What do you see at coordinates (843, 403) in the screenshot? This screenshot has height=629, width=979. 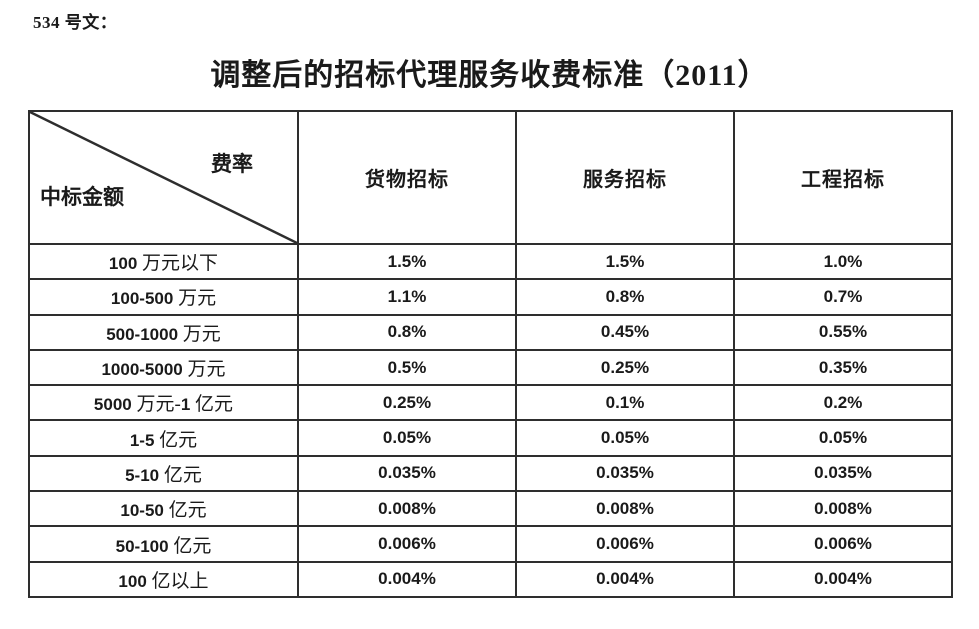 I see `fee-cell: 0.2%` at bounding box center [843, 403].